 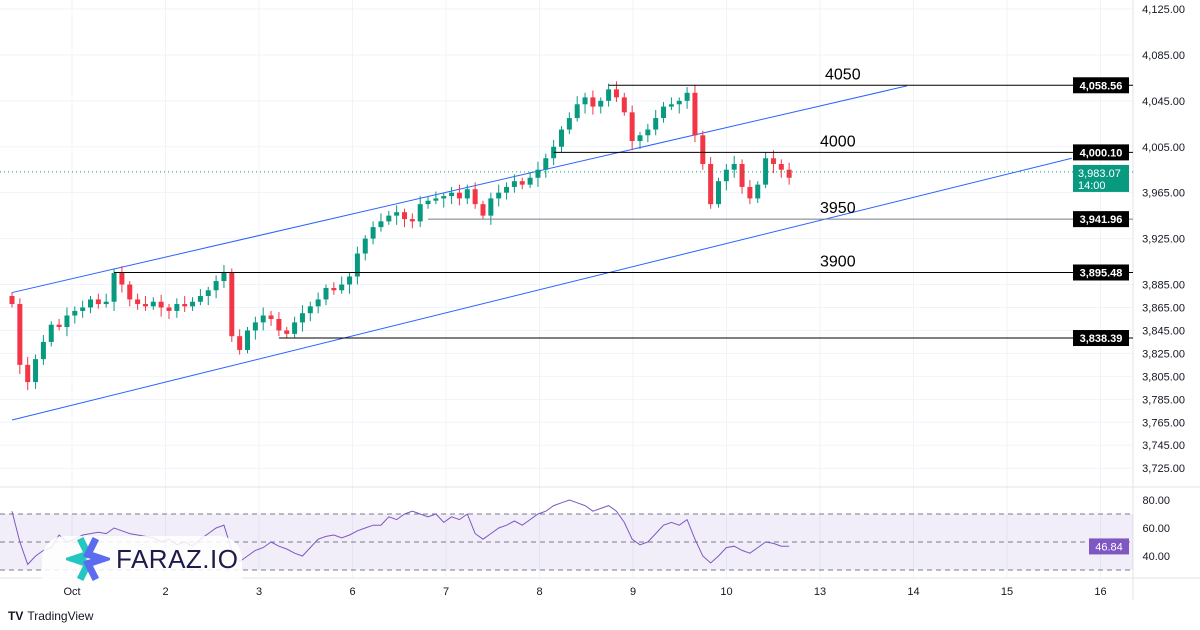 What do you see at coordinates (50, 616) in the screenshot?
I see `tradingview-brand: TV TradingView` at bounding box center [50, 616].